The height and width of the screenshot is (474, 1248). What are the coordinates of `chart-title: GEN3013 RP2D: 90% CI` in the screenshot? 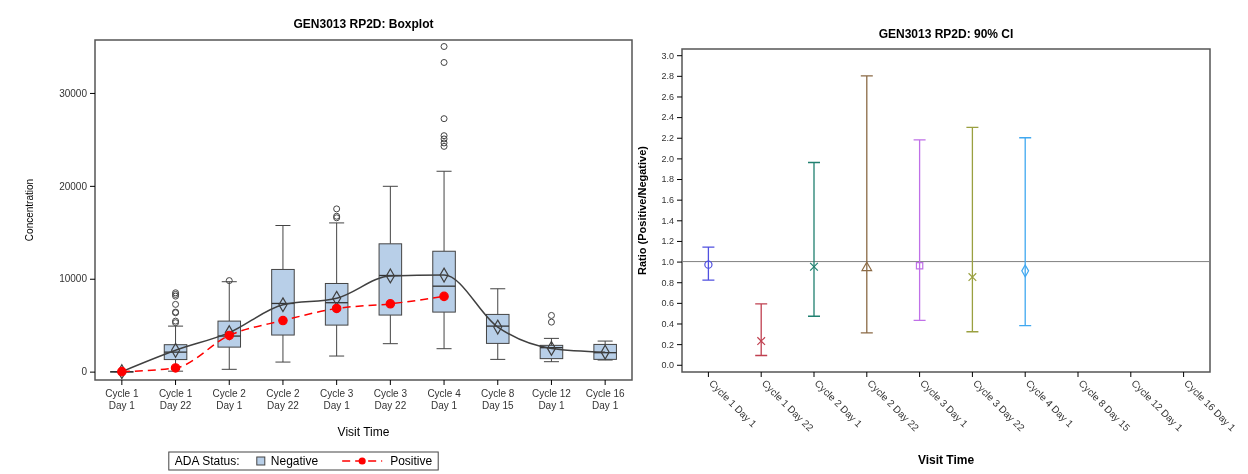 It's located at (946, 34).